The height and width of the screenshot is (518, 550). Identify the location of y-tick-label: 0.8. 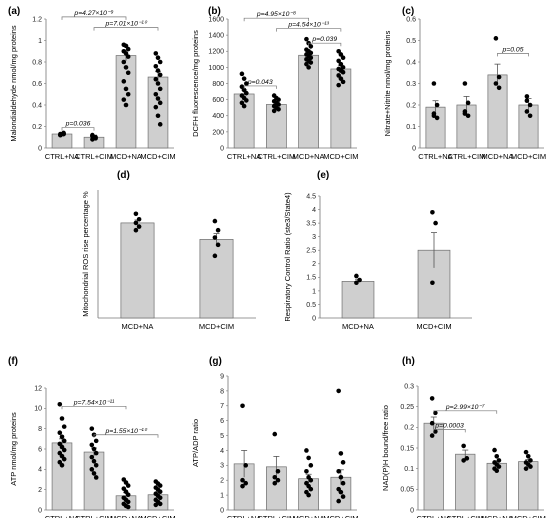
(37, 62).